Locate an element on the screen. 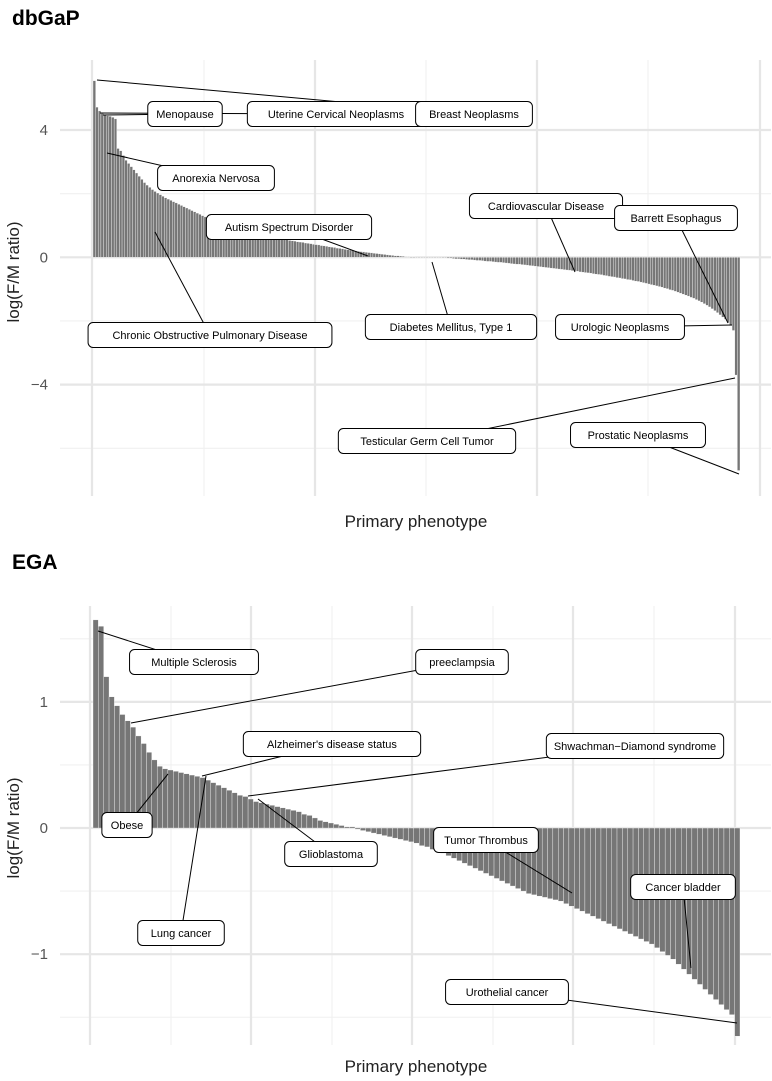 Image resolution: width=772 pixels, height=1081 pixels. annotation-text: Barrett Esophagus is located at coordinates (676, 219).